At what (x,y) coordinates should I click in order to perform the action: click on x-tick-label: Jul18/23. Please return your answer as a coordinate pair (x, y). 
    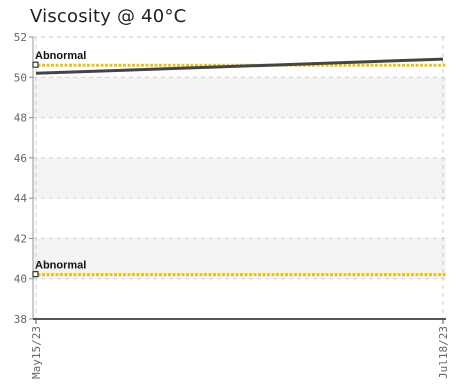
    Looking at the image, I should click on (443, 352).